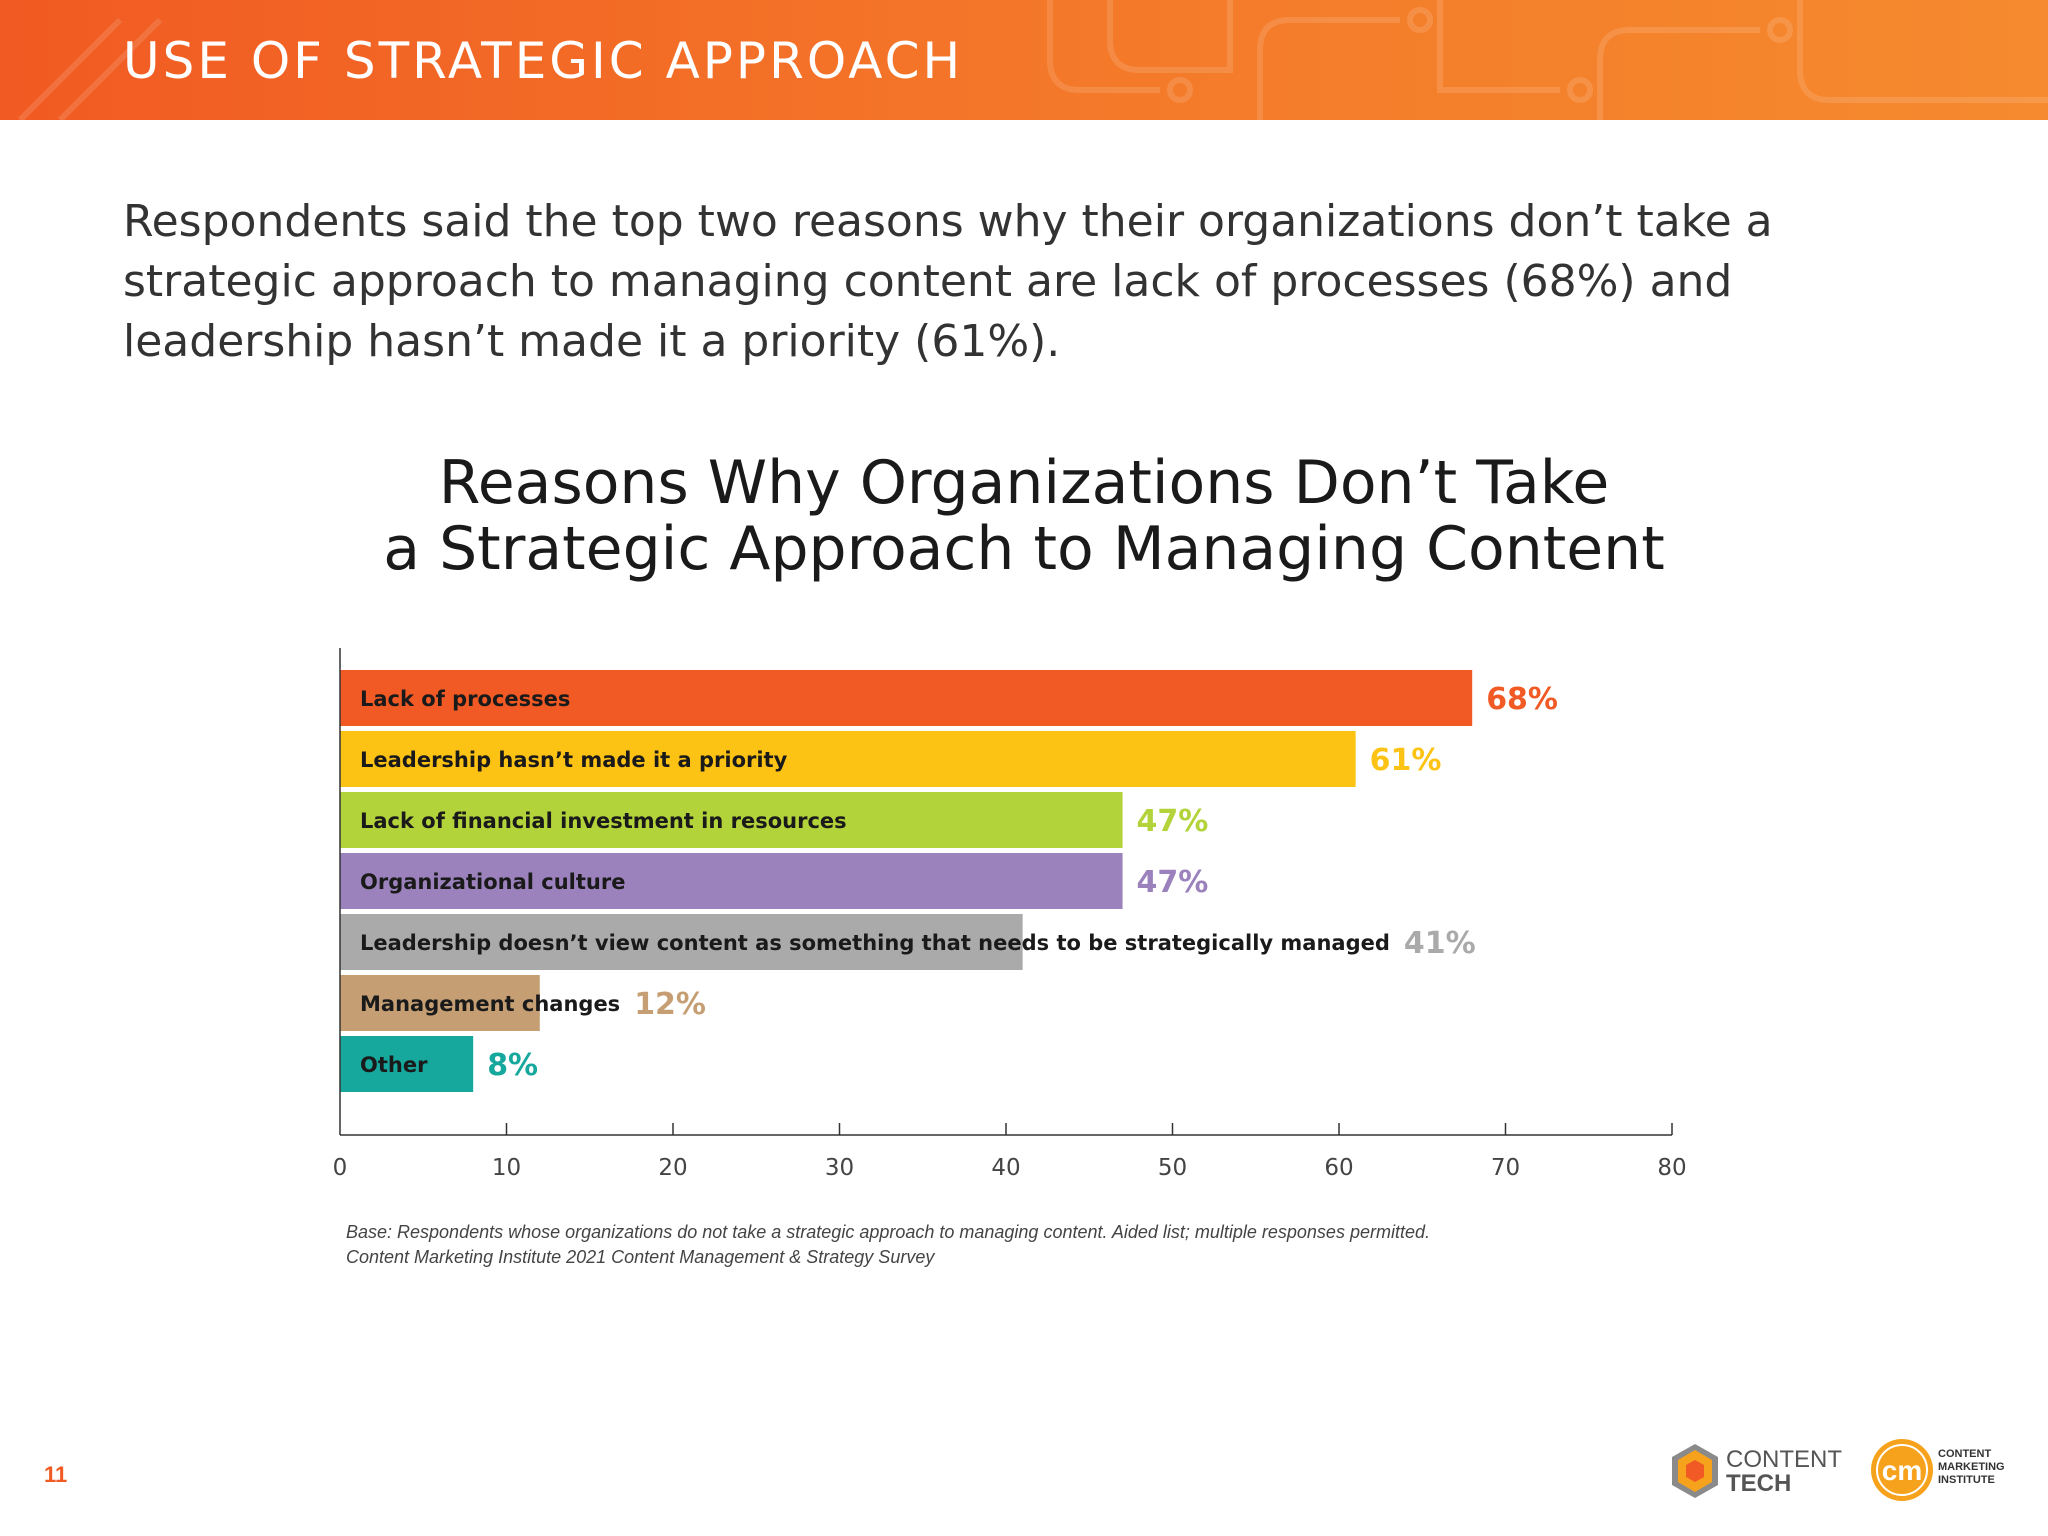  What do you see at coordinates (1338, 1168) in the screenshot?
I see `x-tick-label-60: 60` at bounding box center [1338, 1168].